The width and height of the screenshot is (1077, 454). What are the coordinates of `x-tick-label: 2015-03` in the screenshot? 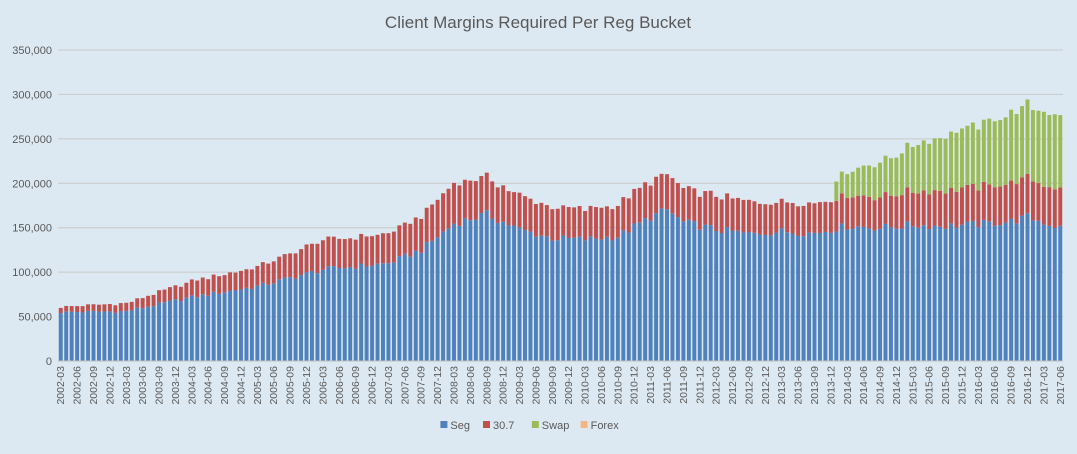 It's located at (913, 385).